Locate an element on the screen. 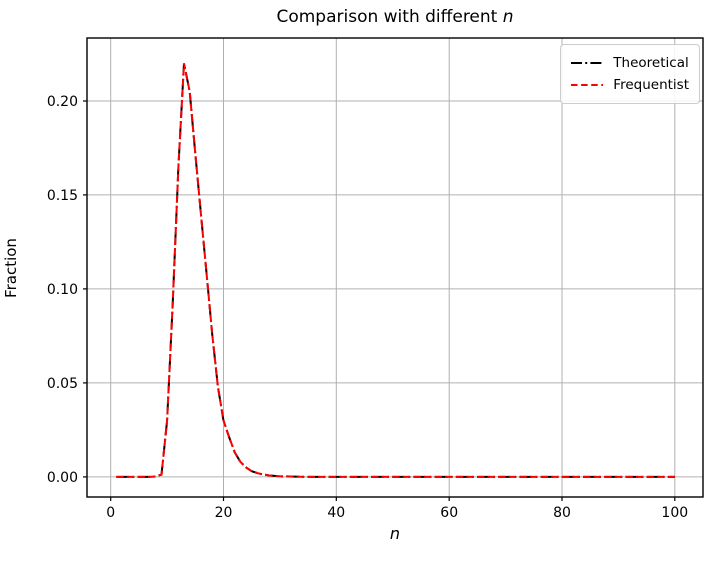 This screenshot has width=715, height=563. legend-item-frequentist: Frequentist is located at coordinates (629, 85).